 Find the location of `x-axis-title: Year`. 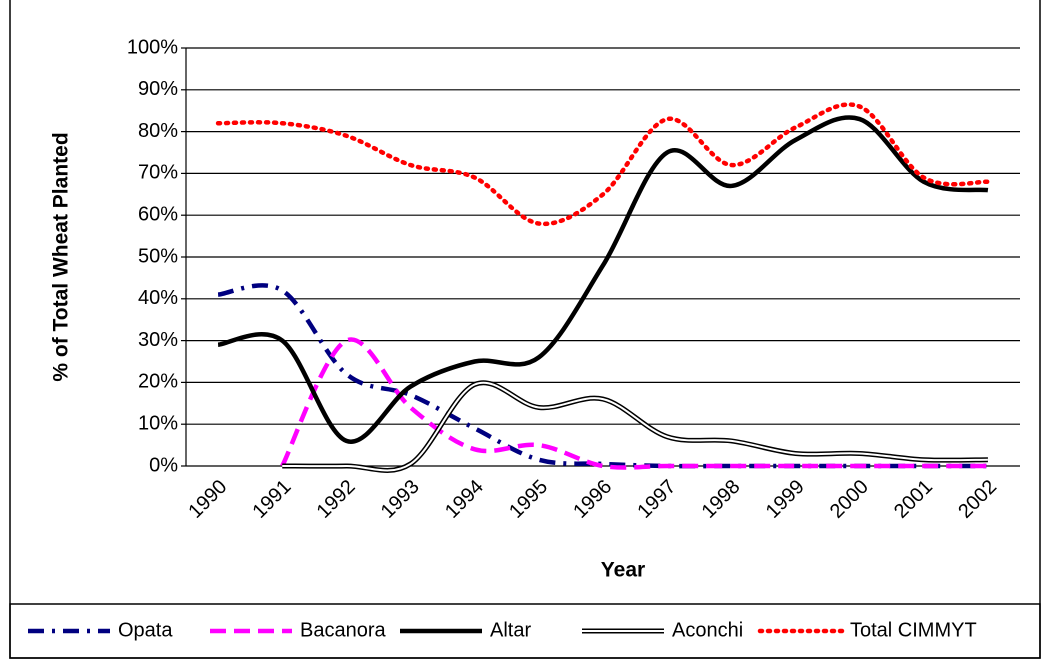

x-axis-title: Year is located at coordinates (623, 570).